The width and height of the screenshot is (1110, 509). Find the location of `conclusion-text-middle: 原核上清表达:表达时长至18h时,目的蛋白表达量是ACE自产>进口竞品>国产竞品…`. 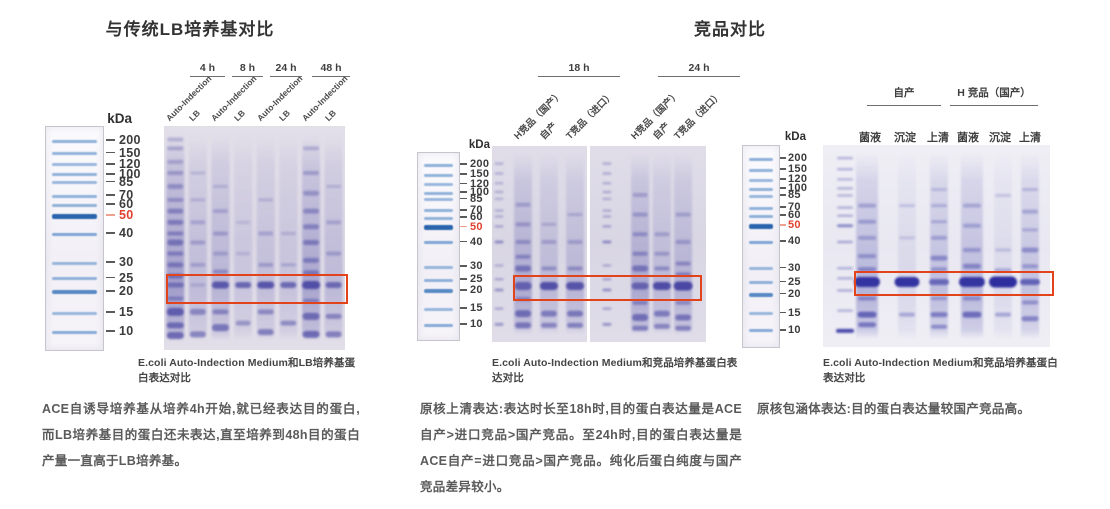

conclusion-text-middle: 原核上清表达:表达时长至18h时,目的蛋白表达量是ACE自产>进口竞品>国产竞品… is located at coordinates (581, 448).